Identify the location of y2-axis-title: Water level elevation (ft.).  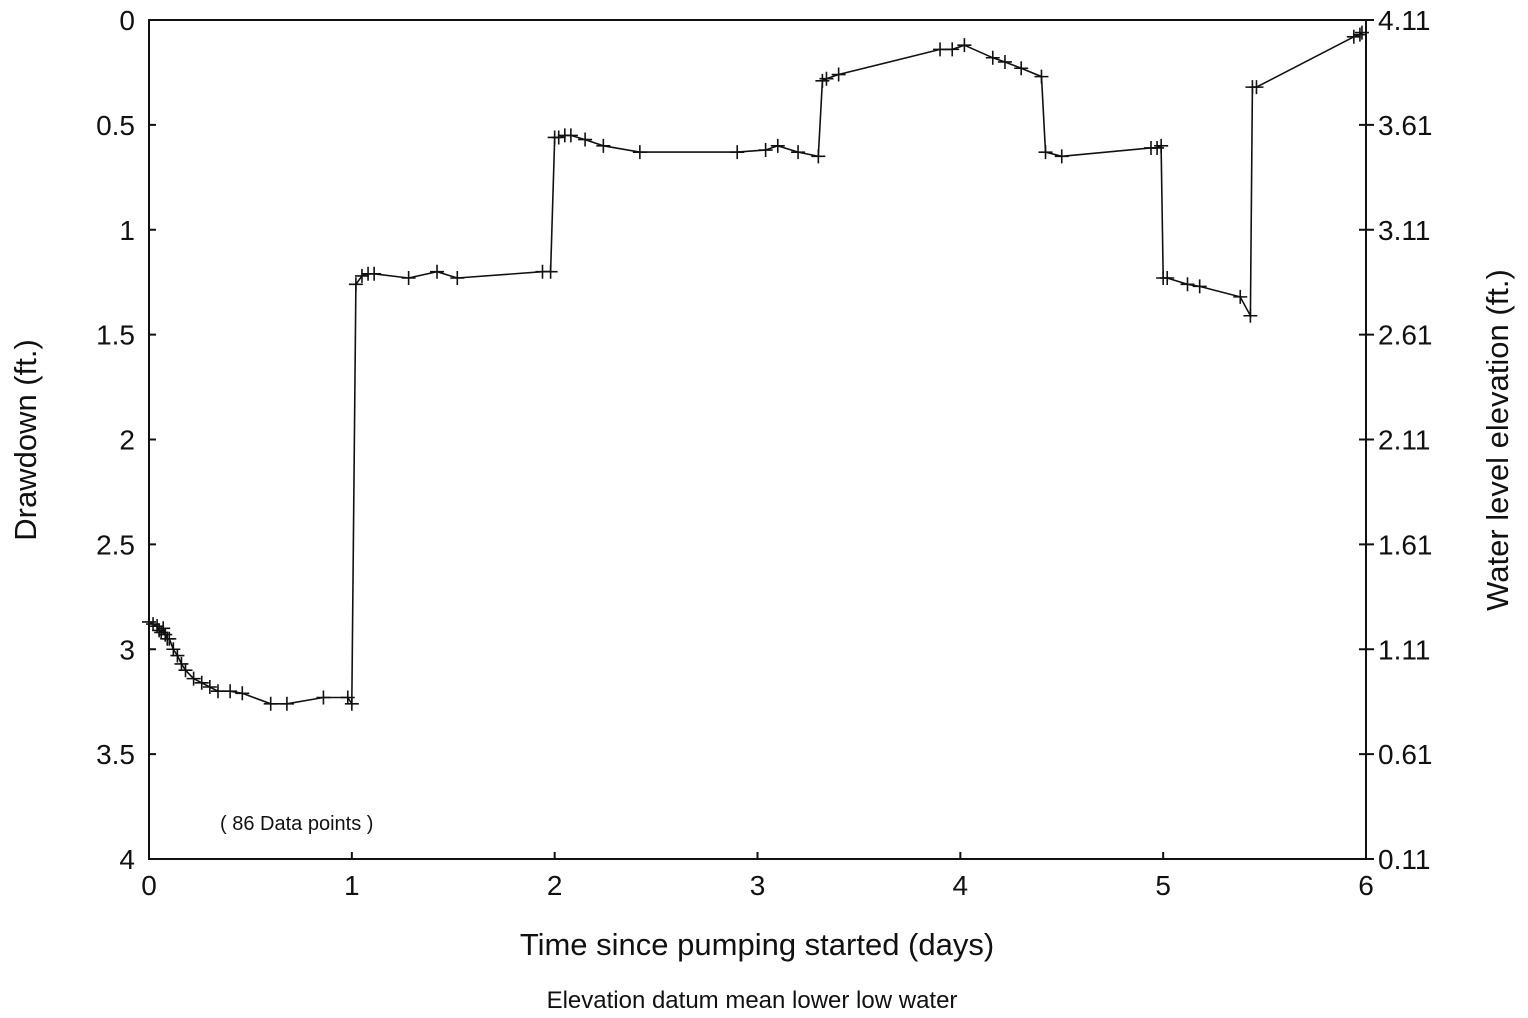
(1497, 440).